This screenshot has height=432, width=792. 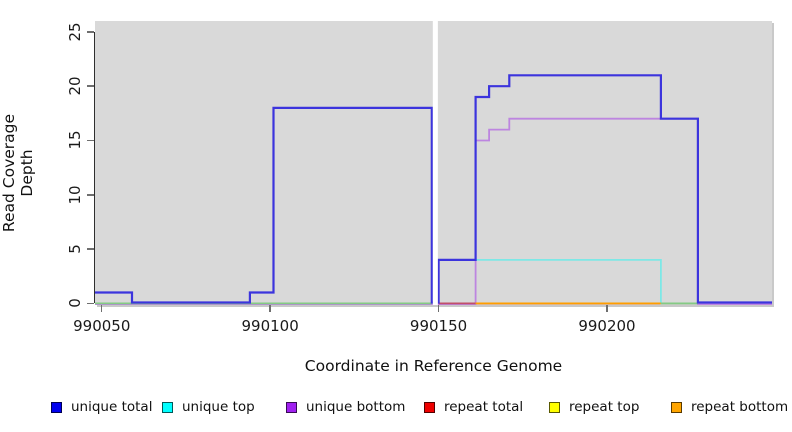 What do you see at coordinates (75, 195) in the screenshot?
I see `y-tick-label: 10` at bounding box center [75, 195].